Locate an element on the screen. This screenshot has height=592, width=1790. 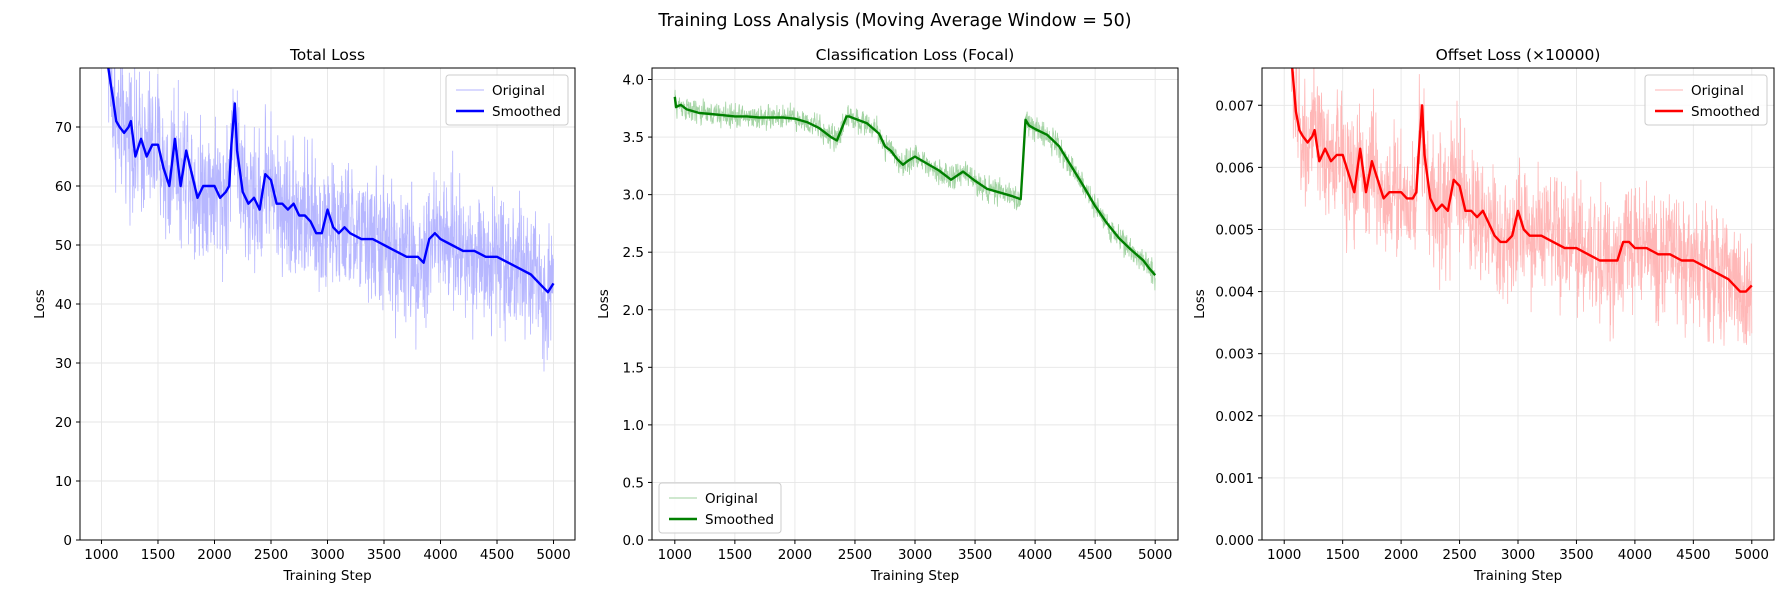
y-tick-label: 0.006 is located at coordinates (1234, 168).